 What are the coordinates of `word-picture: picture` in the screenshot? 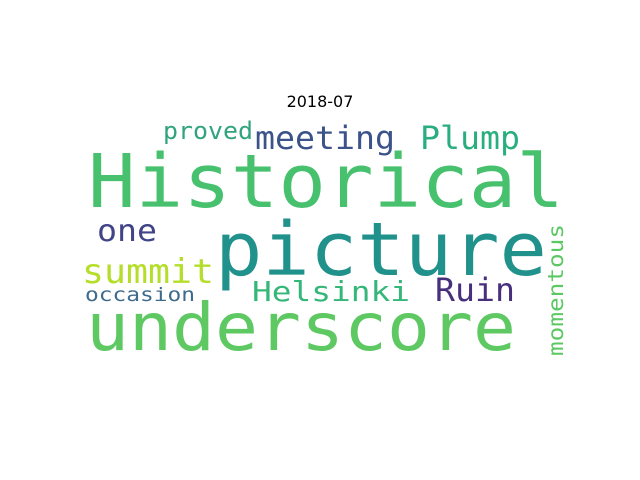 It's located at (381, 250).